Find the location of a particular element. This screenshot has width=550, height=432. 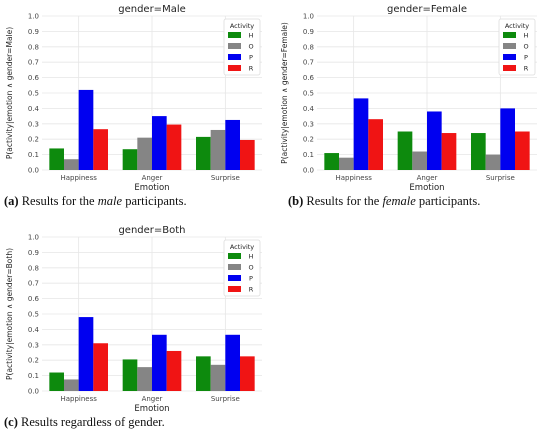

caption-emphasis: male is located at coordinates (110, 201).